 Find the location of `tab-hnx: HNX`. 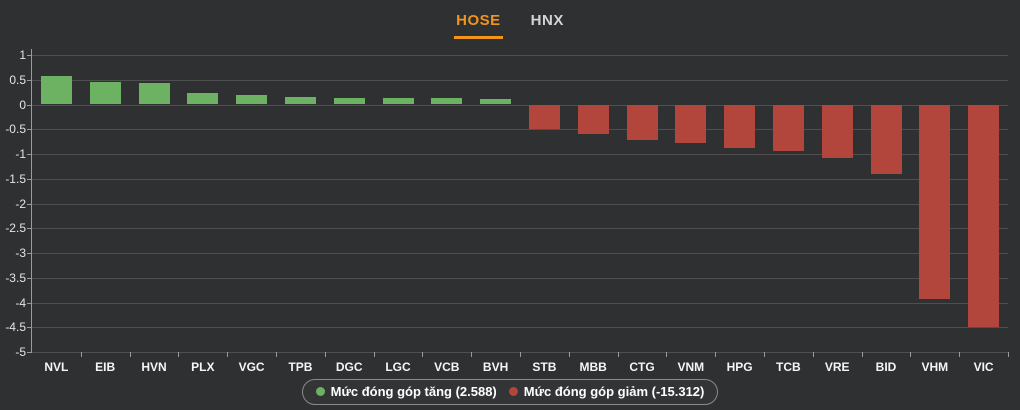

tab-hnx: HNX is located at coordinates (547, 22).